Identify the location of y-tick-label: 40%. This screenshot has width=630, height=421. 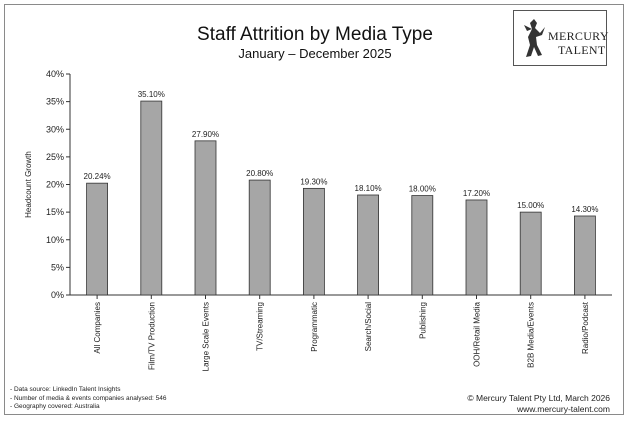
(55, 74).